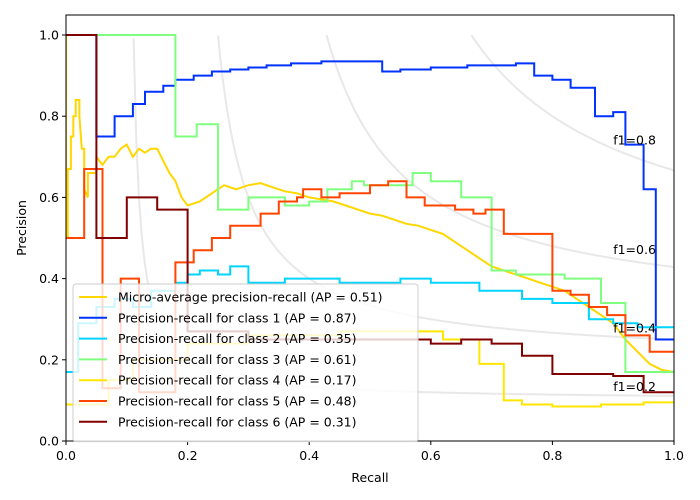 Image resolution: width=700 pixels, height=500 pixels. I want to click on iso-f1-label: f1=0.8, so click(634, 140).